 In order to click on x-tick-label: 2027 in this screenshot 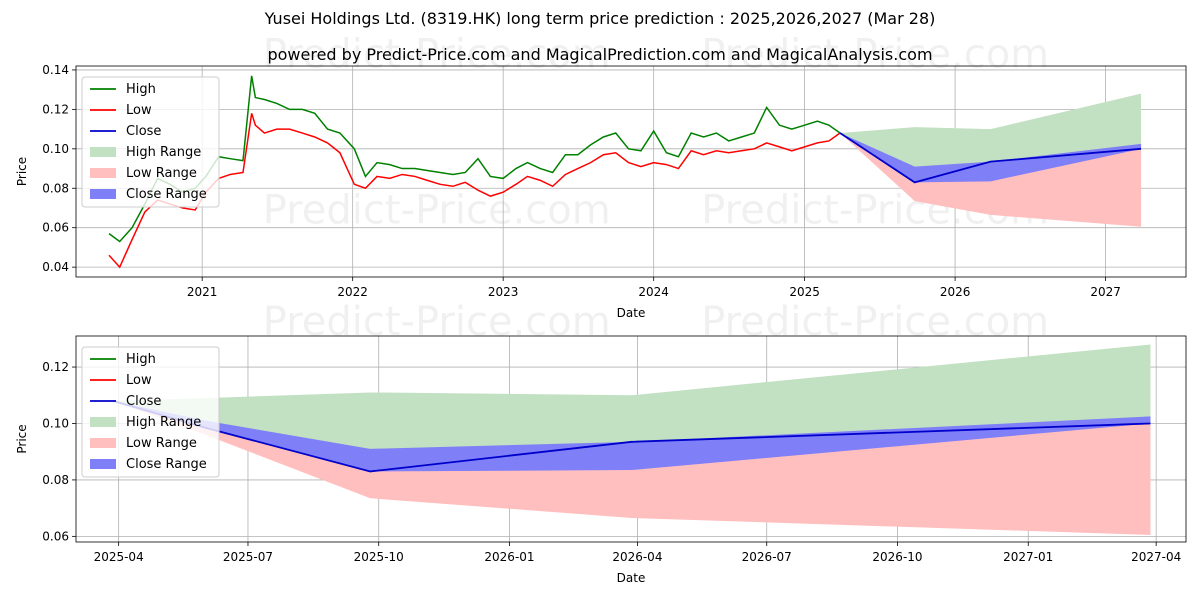, I will do `click(1105, 292)`.